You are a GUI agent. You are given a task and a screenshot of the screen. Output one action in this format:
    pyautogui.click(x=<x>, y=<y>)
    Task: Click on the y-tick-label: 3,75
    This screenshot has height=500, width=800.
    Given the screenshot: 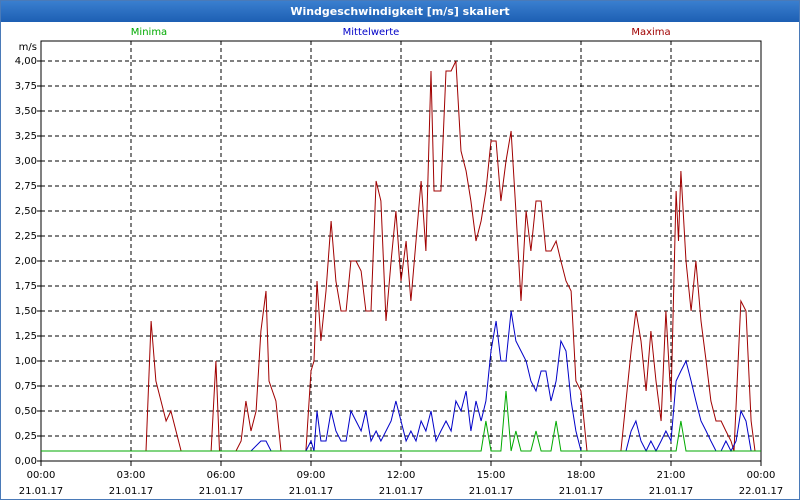 What is the action you would take?
    pyautogui.click(x=26, y=86)
    